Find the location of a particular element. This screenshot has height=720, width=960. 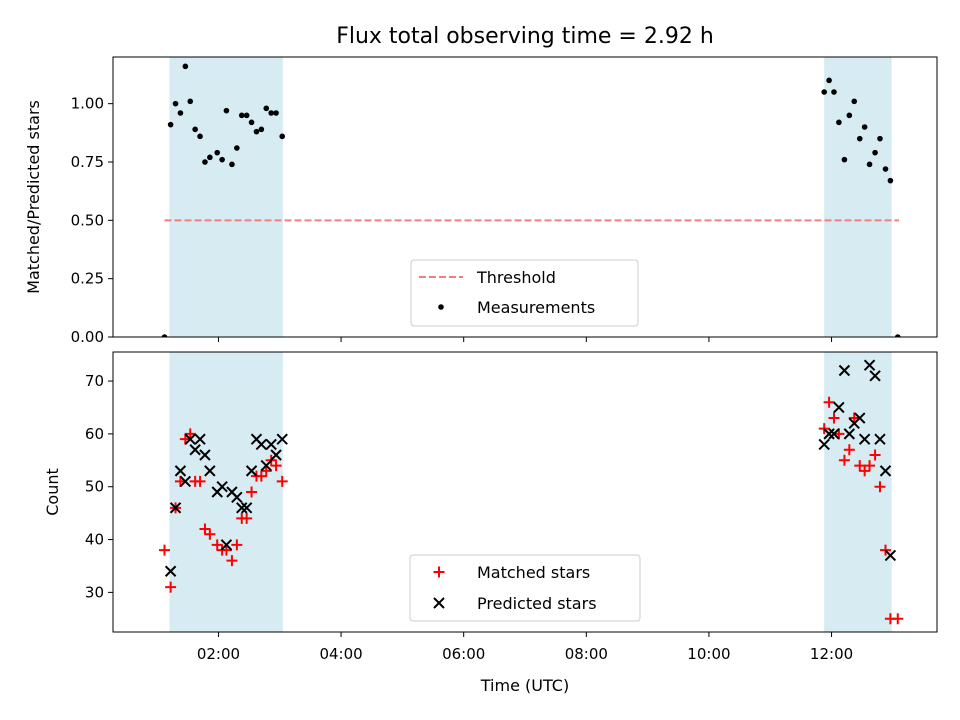

x-tick-label: 04:00 is located at coordinates (340, 654).